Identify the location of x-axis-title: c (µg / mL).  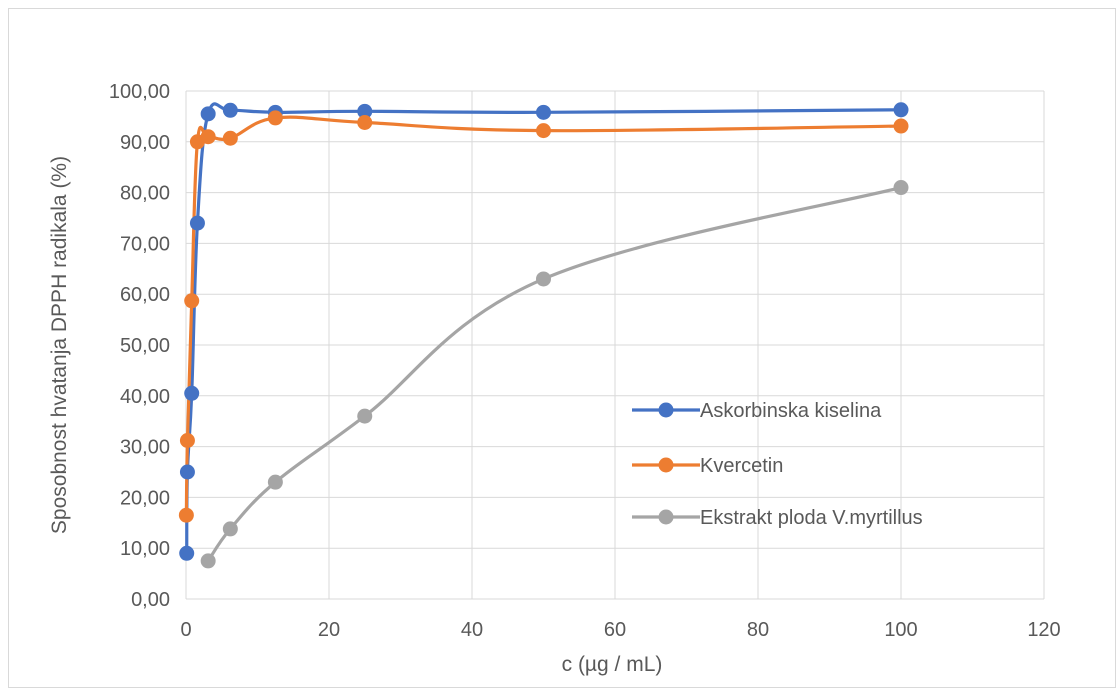
(612, 664).